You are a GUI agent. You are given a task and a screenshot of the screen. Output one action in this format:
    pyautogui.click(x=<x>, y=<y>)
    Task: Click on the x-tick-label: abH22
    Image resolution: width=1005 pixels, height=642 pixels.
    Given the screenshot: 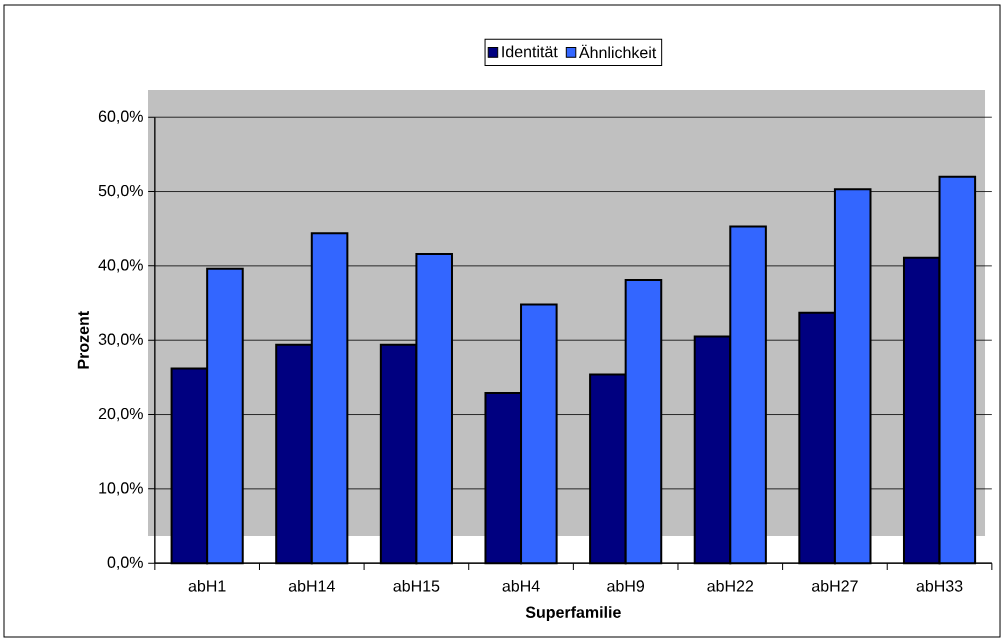 What is the action you would take?
    pyautogui.click(x=730, y=585)
    